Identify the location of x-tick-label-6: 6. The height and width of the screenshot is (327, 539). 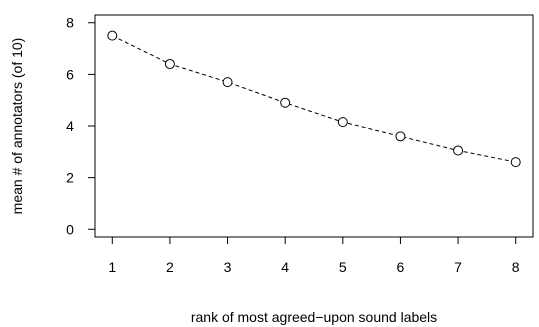
(401, 267).